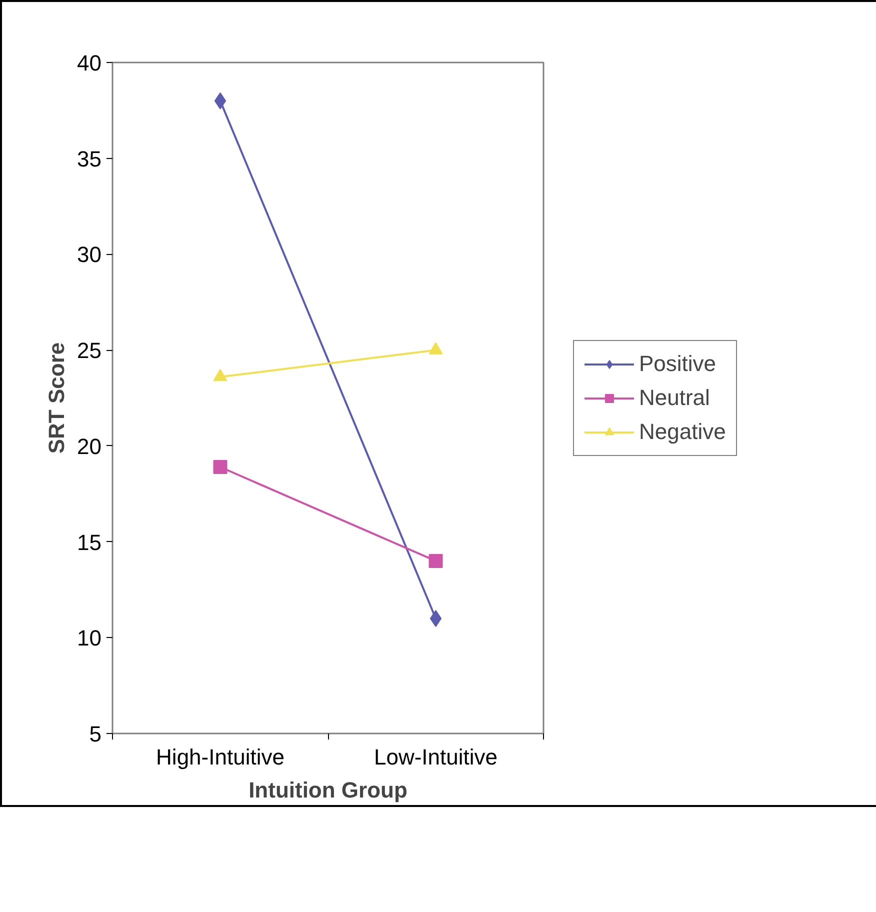  I want to click on x-tick-label: High-Intuitive, so click(220, 757).